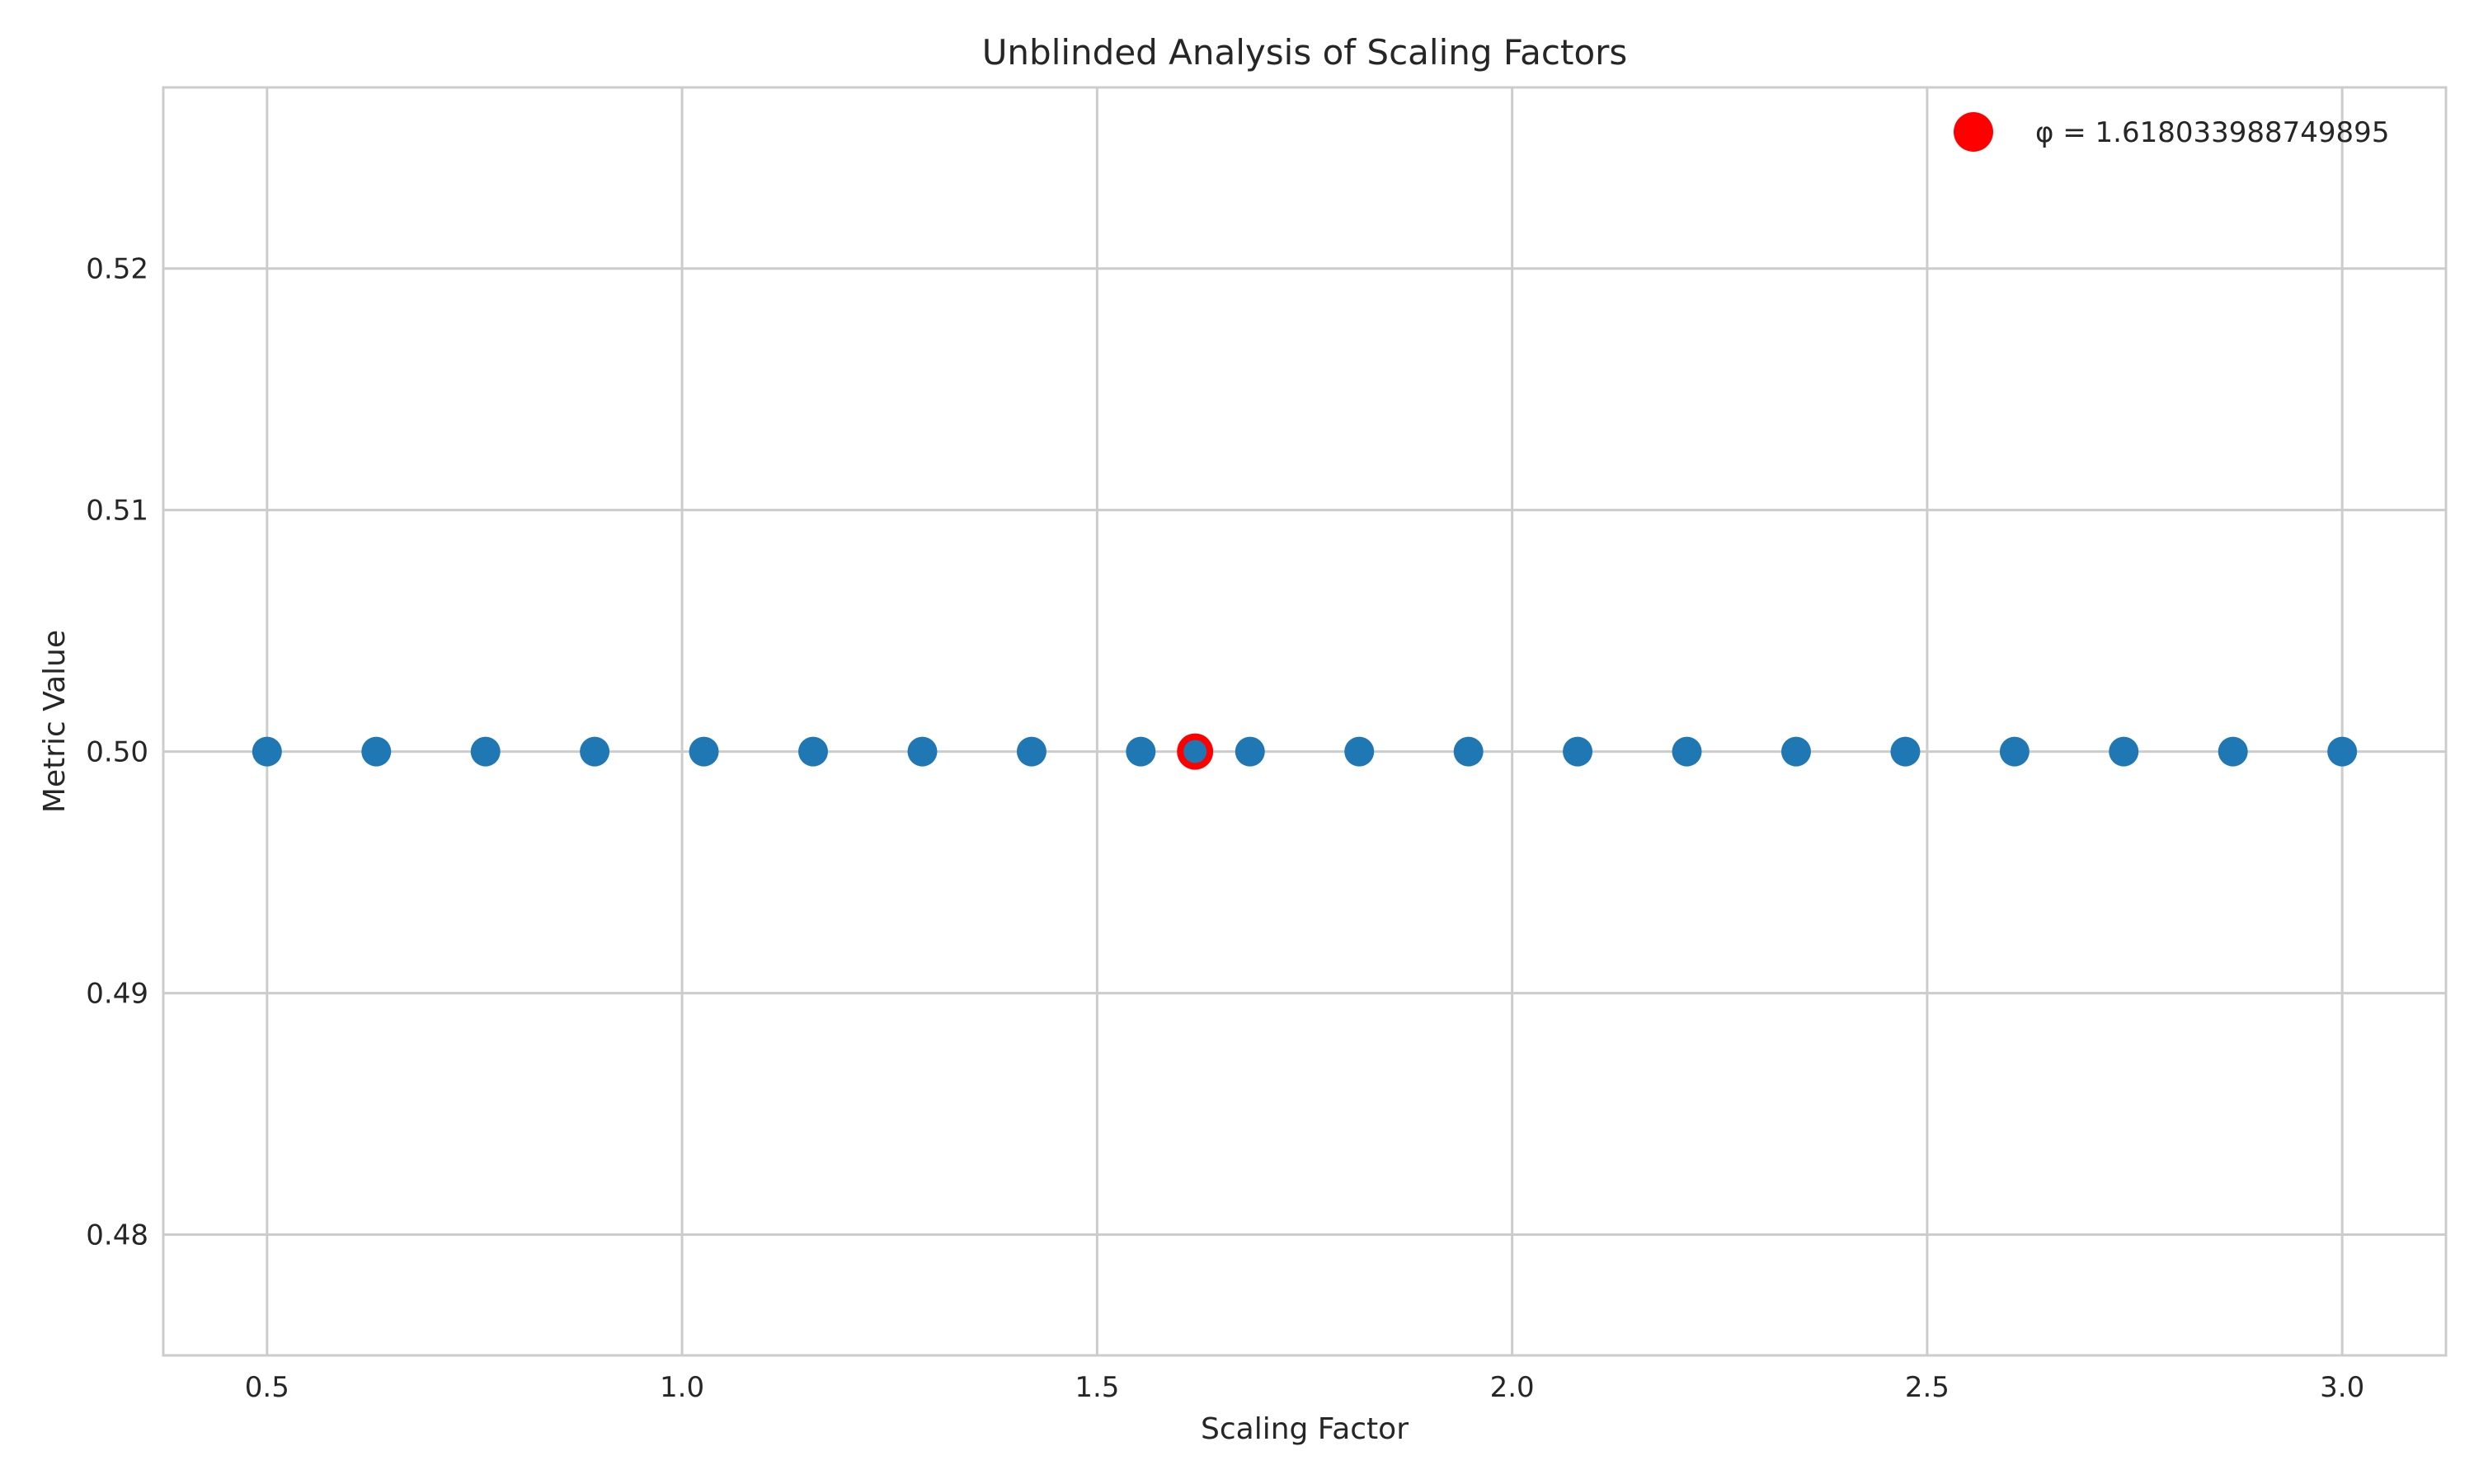 The height and width of the screenshot is (1484, 2474). What do you see at coordinates (1097, 1387) in the screenshot?
I see `x-tick-label: 1.5` at bounding box center [1097, 1387].